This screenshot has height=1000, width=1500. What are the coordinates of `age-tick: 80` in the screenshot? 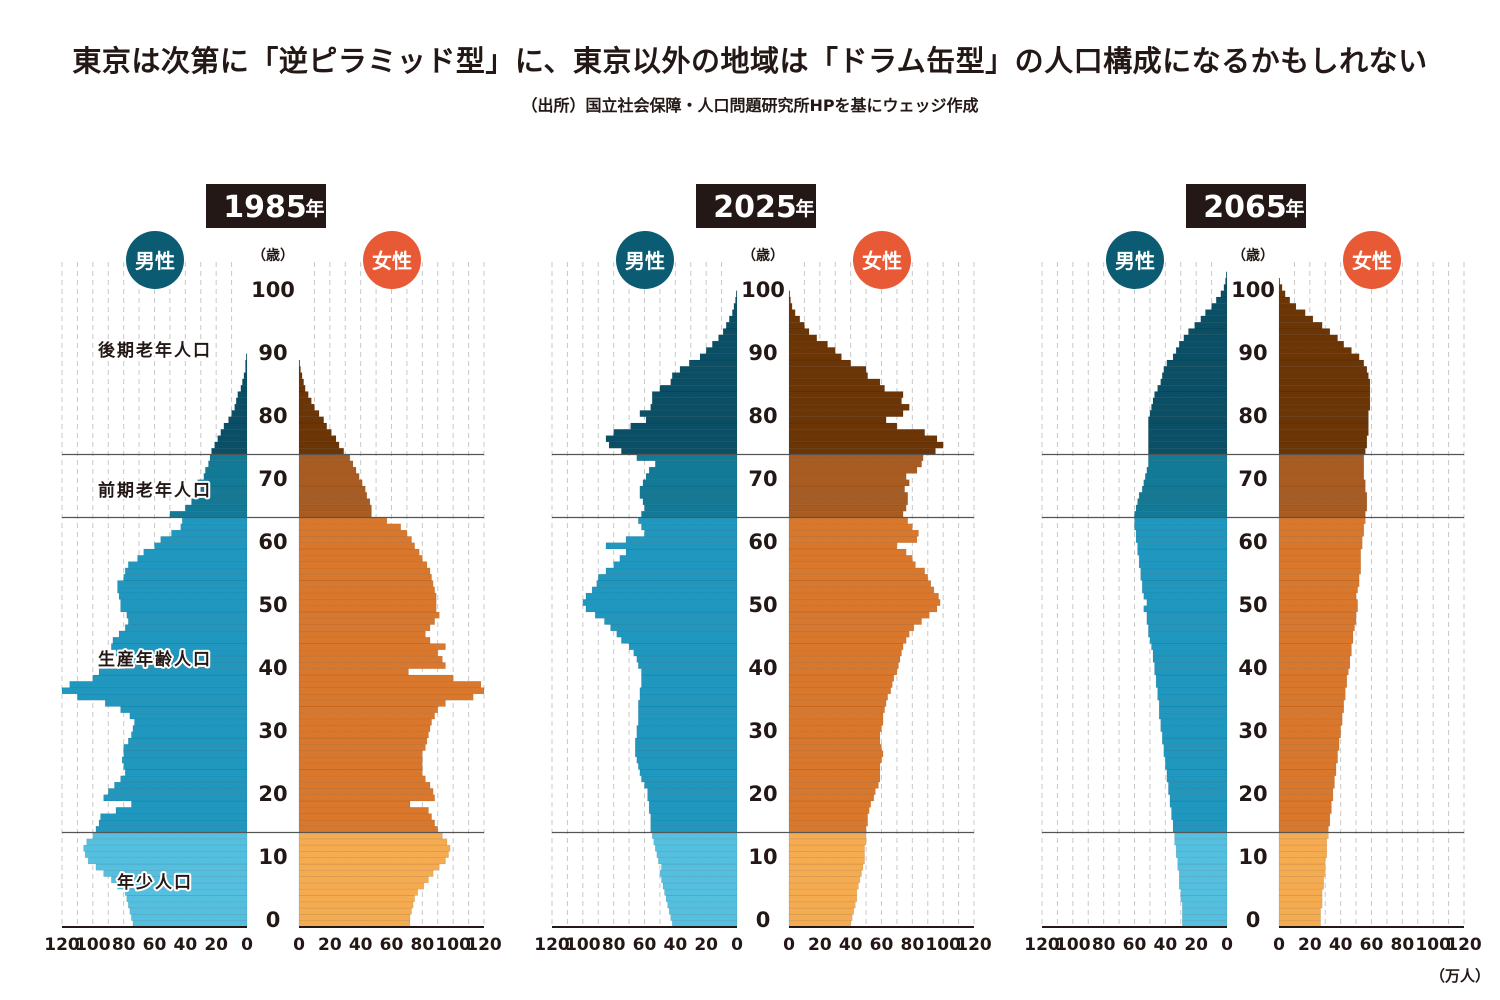 It's located at (1252, 416).